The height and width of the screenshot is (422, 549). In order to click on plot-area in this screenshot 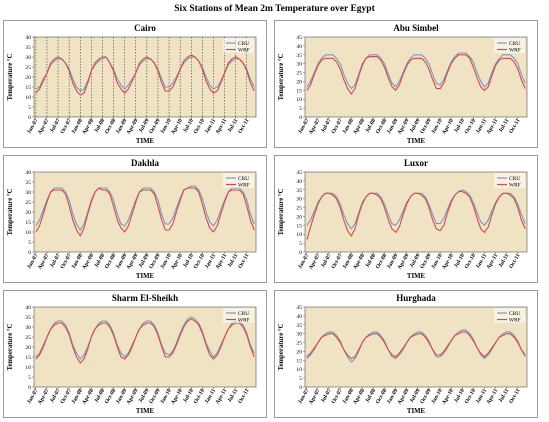, I will do `click(145, 347)`.